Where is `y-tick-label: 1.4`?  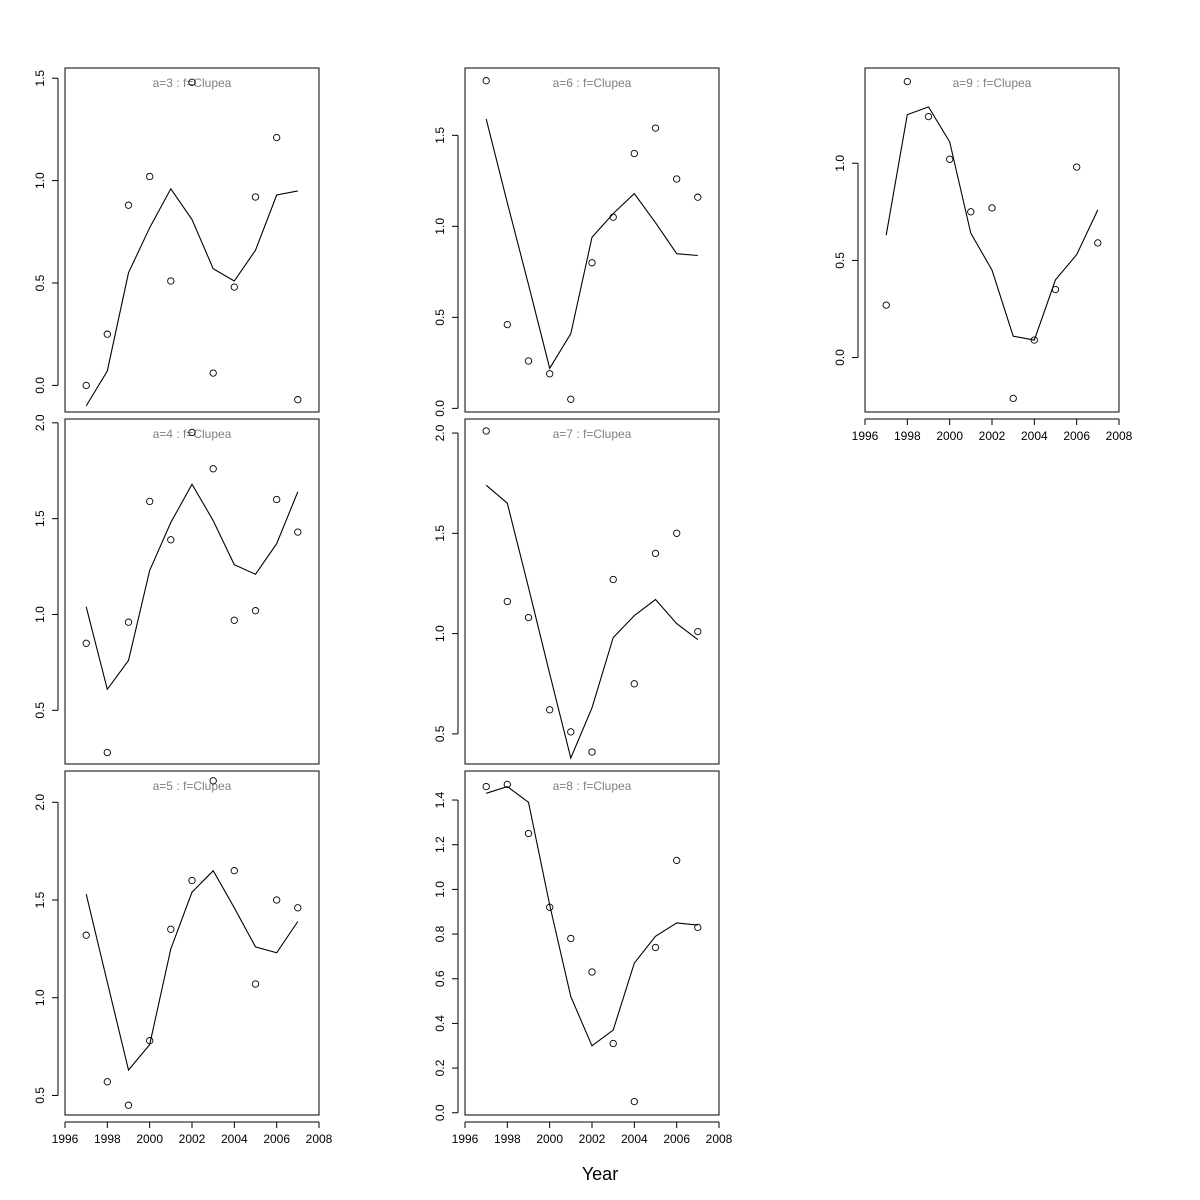 y-tick-label: 1.4 is located at coordinates (440, 799).